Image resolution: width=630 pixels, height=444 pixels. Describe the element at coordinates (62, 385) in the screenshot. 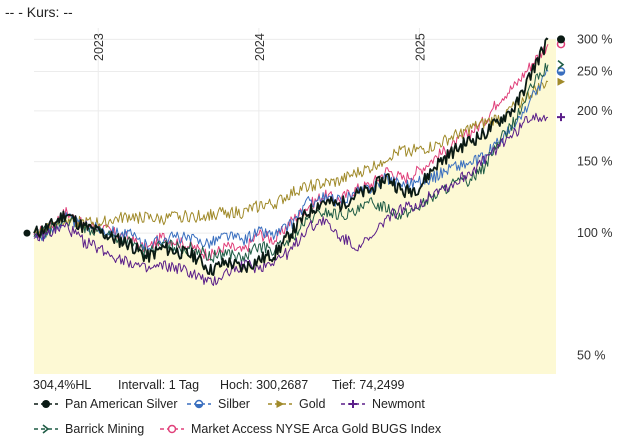

I see `stat-performance: 304,4%HL` at that location.